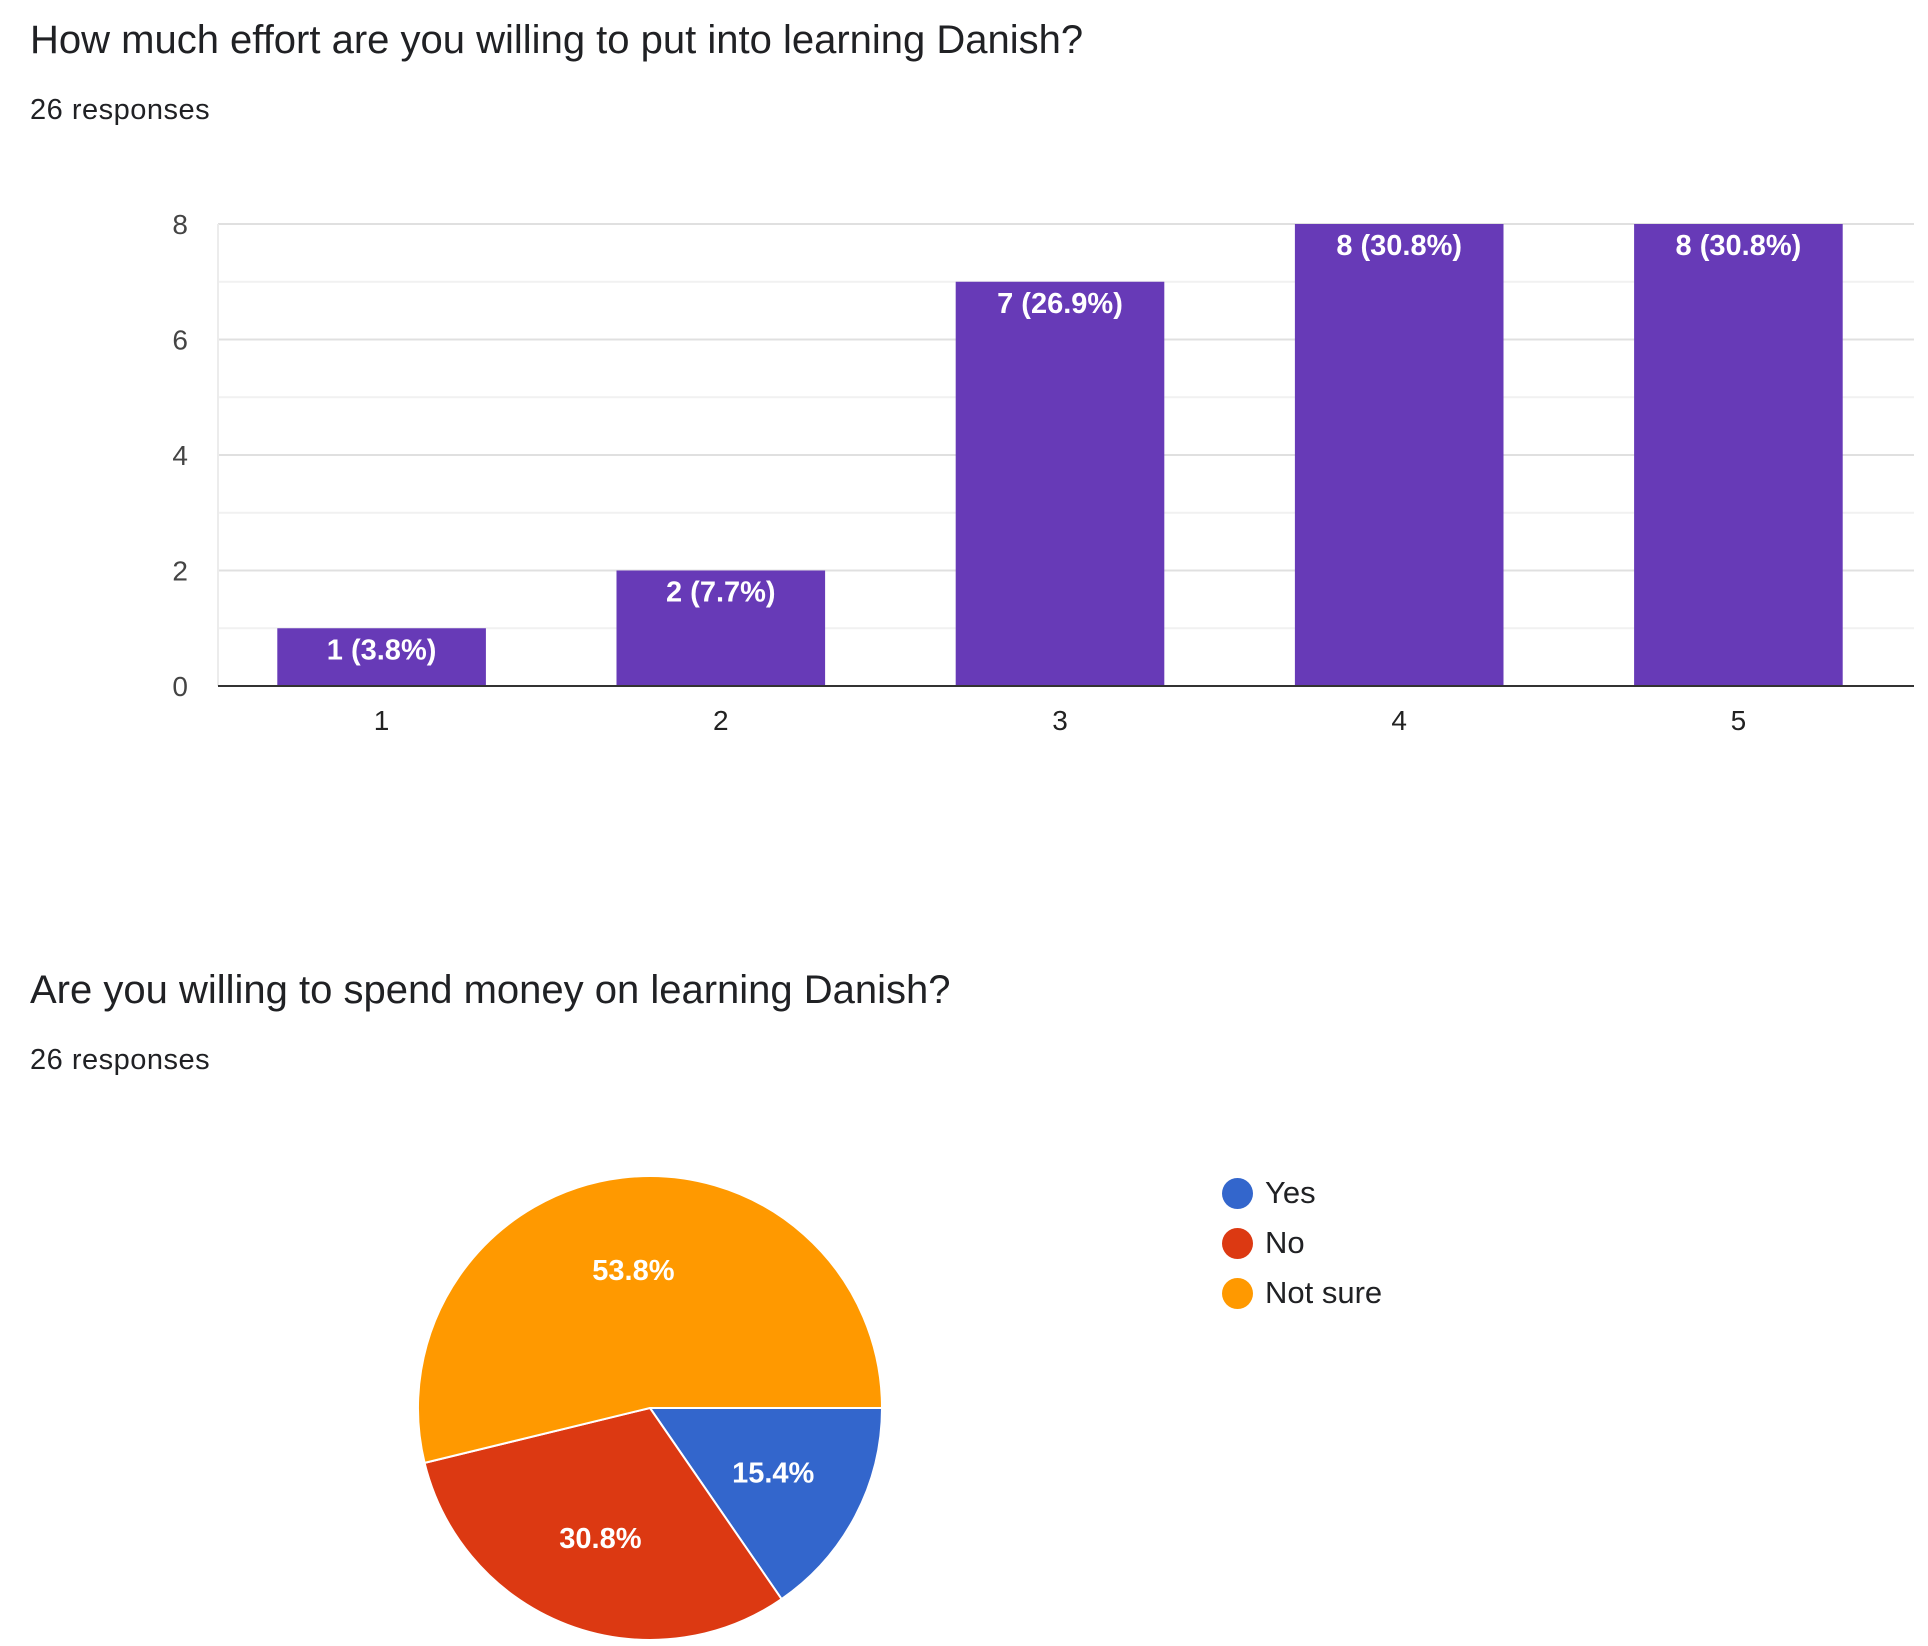 The width and height of the screenshot is (1928, 1646). I want to click on bar-data-label: 2 (7.7%), so click(721, 593).